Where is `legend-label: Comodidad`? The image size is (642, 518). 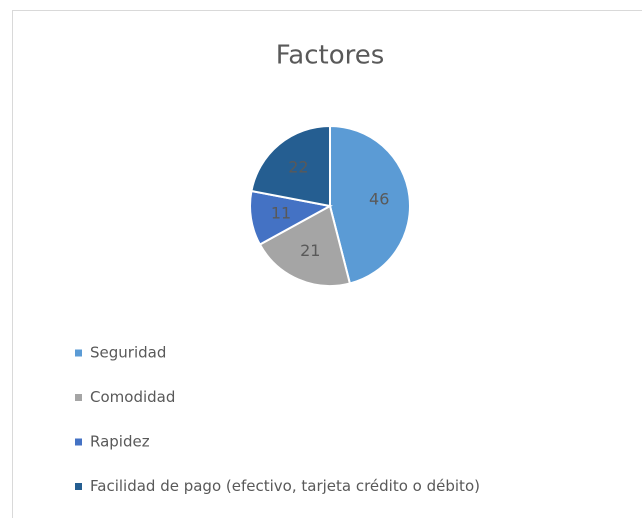
legend-label: Comodidad is located at coordinates (132, 397).